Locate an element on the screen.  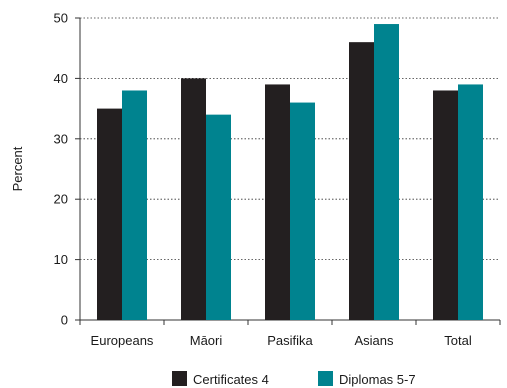
y-tick-label: 10 is located at coordinates (61, 259).